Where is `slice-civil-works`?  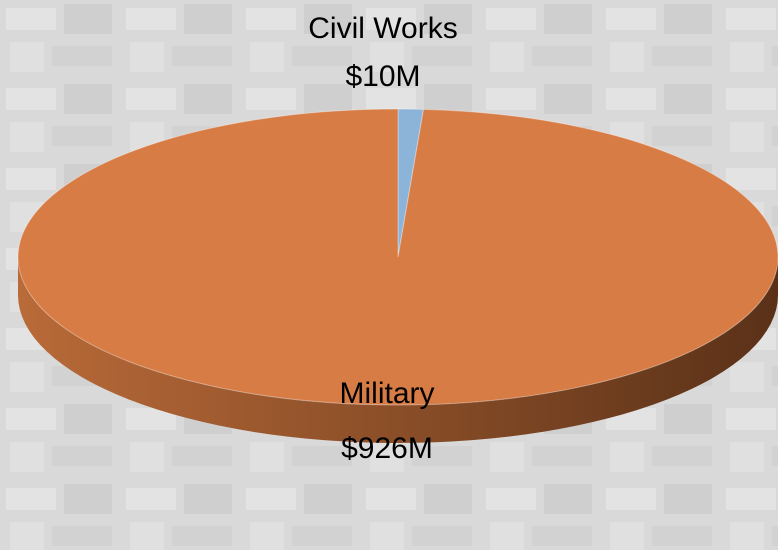
slice-civil-works is located at coordinates (411, 183).